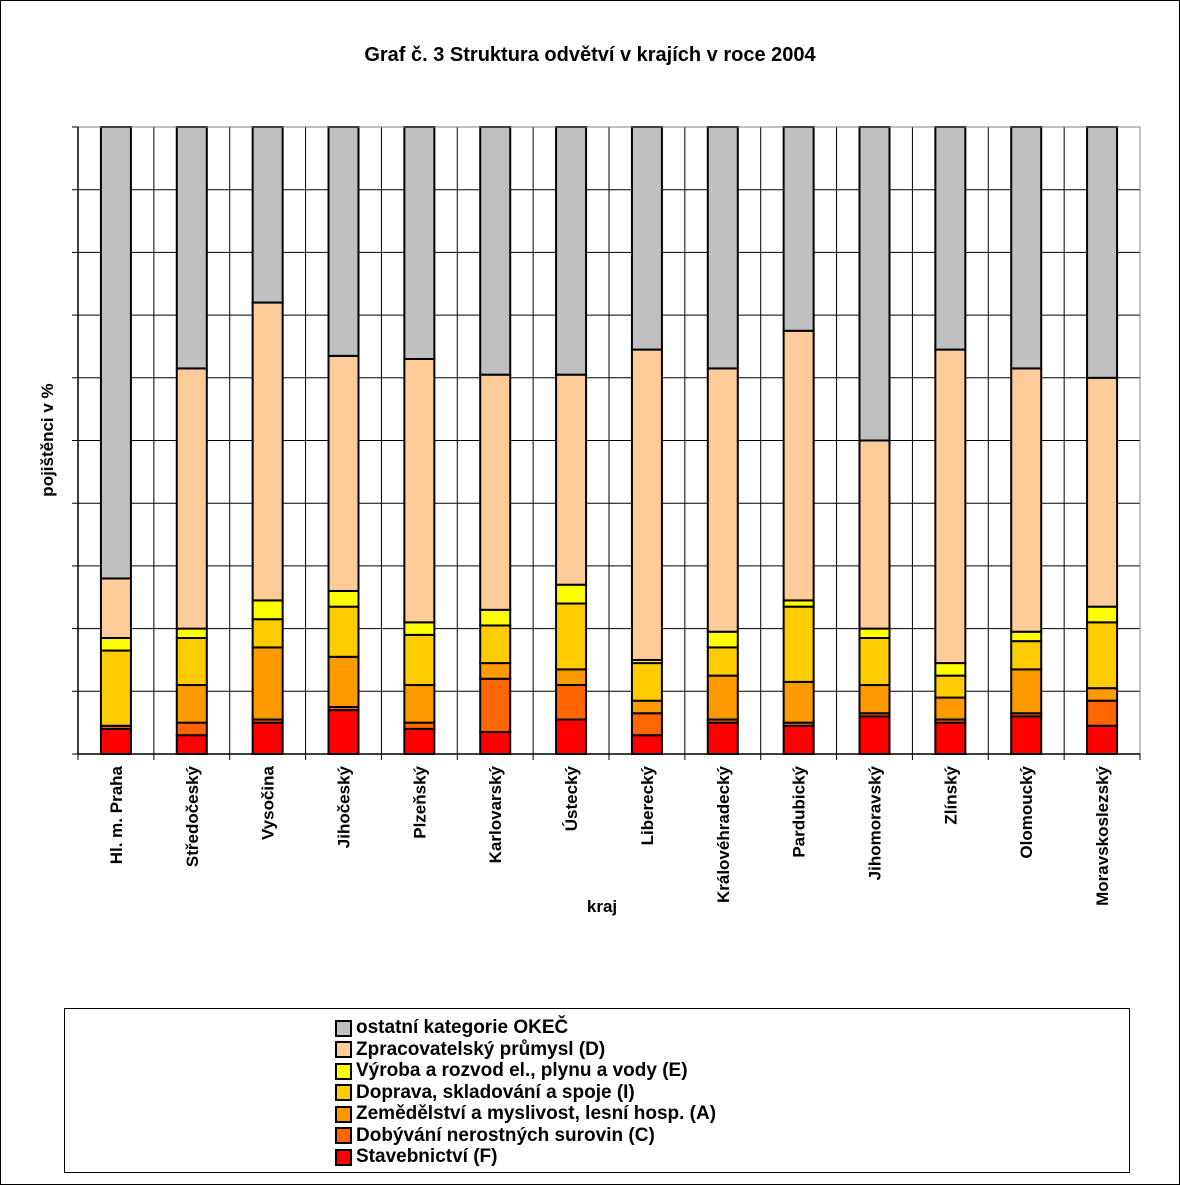  I want to click on category-label: Plzeňský, so click(419, 801).